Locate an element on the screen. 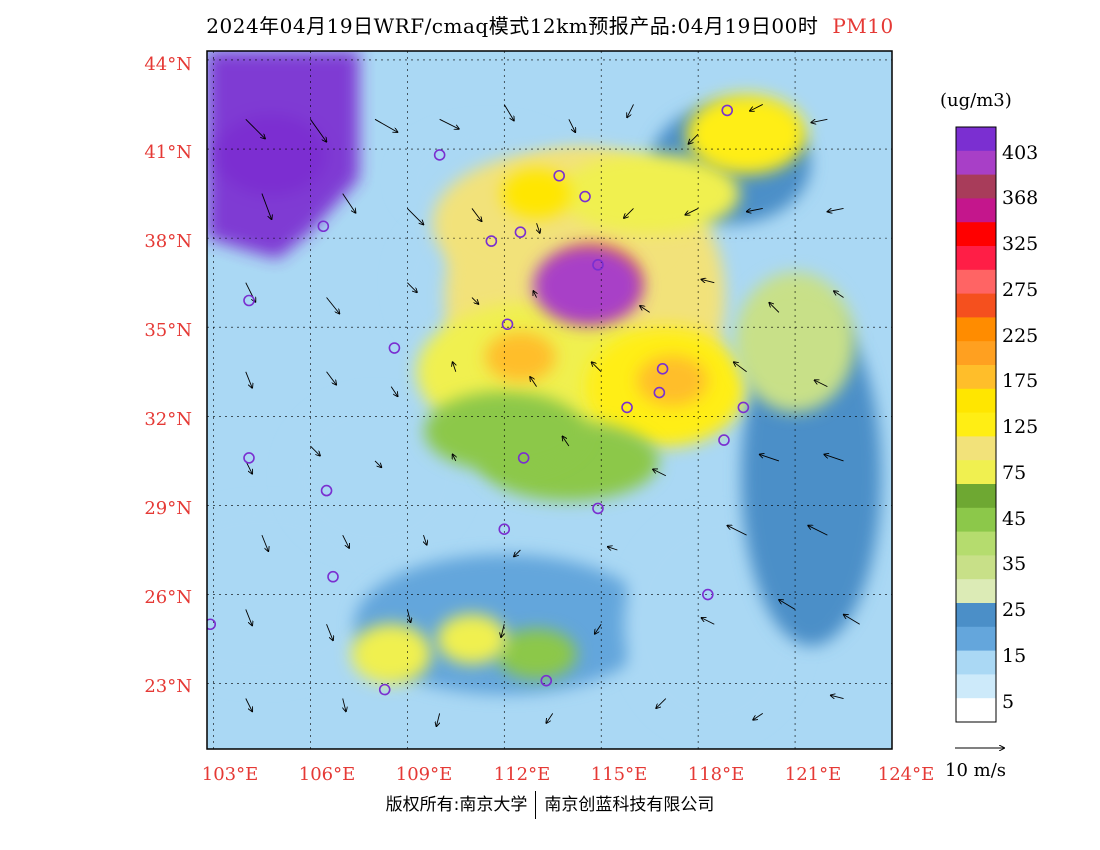 The height and width of the screenshot is (850, 1100). copyright-footer: 版权所有:南京大学 南京创蓝科技有限公司 is located at coordinates (550, 804).